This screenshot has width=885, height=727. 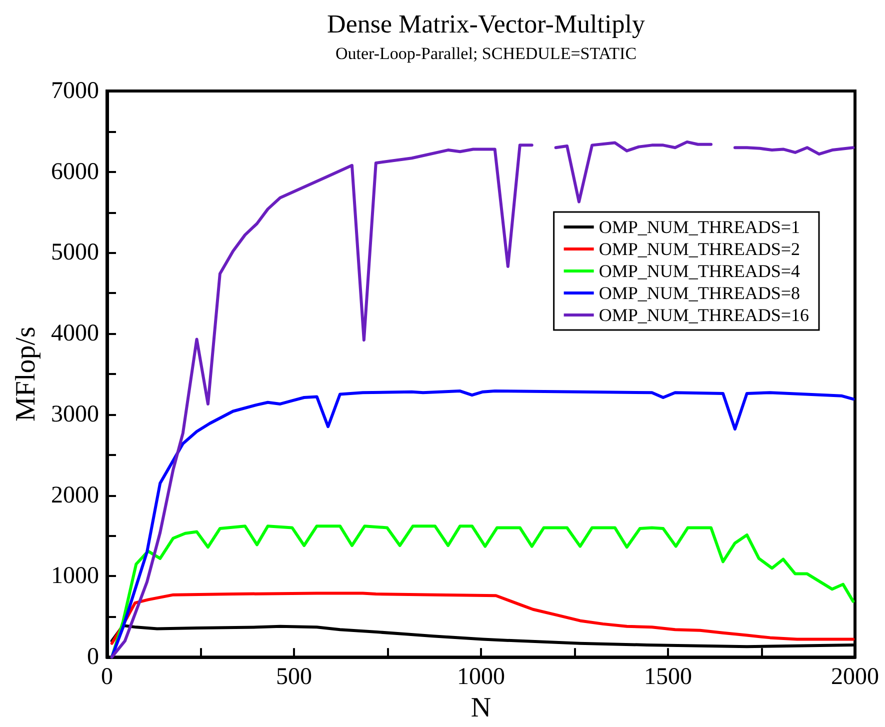 What do you see at coordinates (75, 414) in the screenshot?
I see `y-tick-label: 3000` at bounding box center [75, 414].